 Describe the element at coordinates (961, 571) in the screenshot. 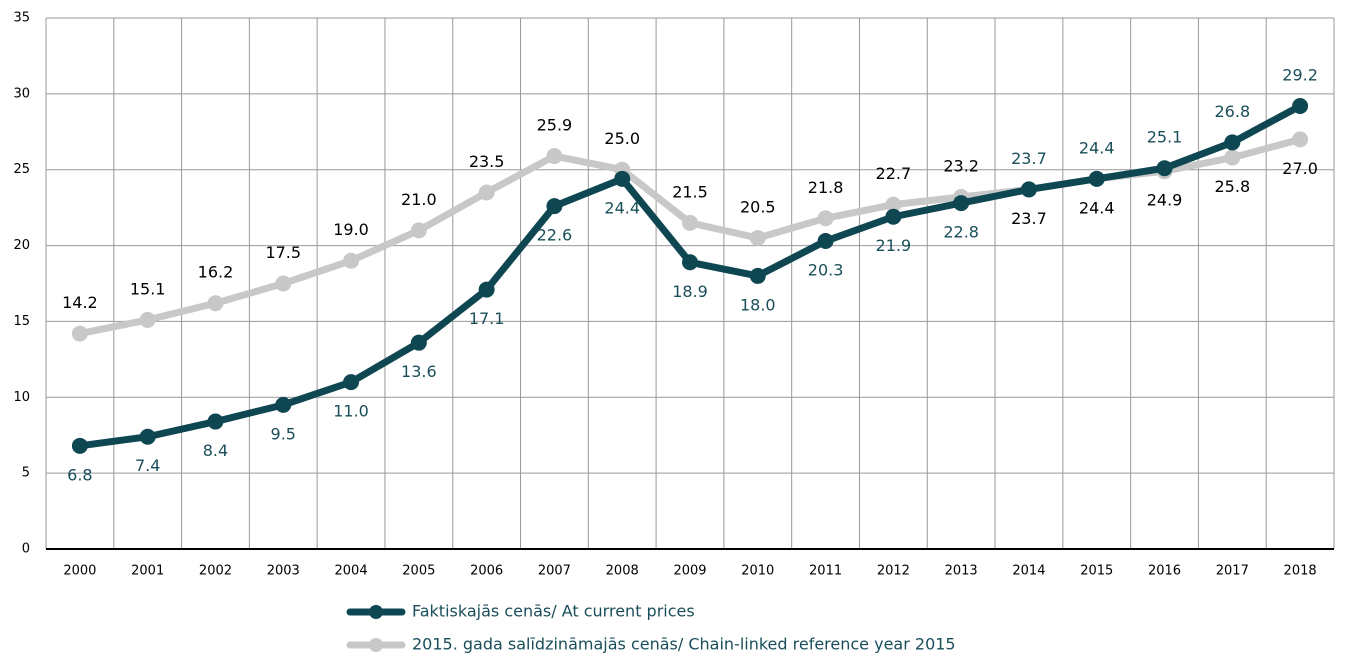

I see `x-tick-label: 2013` at that location.